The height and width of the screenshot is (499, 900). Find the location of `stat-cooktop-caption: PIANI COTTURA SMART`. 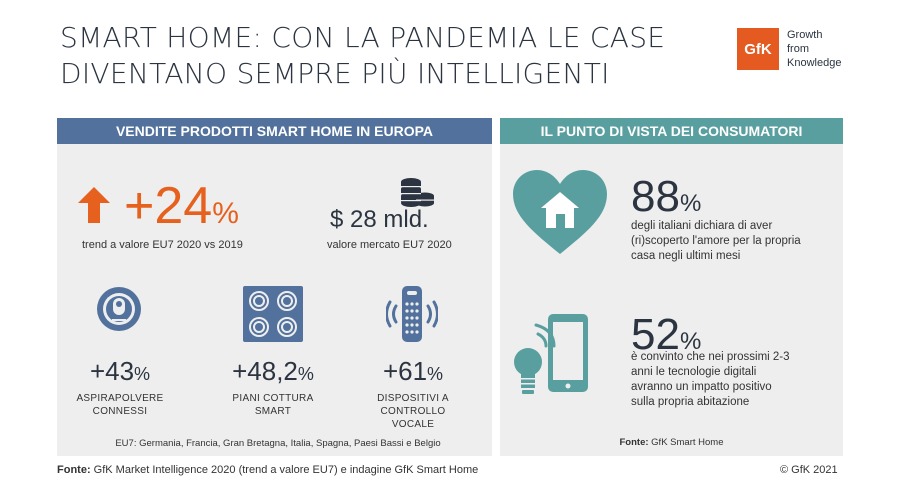

stat-cooktop-caption: PIANI COTTURA SMART is located at coordinates (273, 405).